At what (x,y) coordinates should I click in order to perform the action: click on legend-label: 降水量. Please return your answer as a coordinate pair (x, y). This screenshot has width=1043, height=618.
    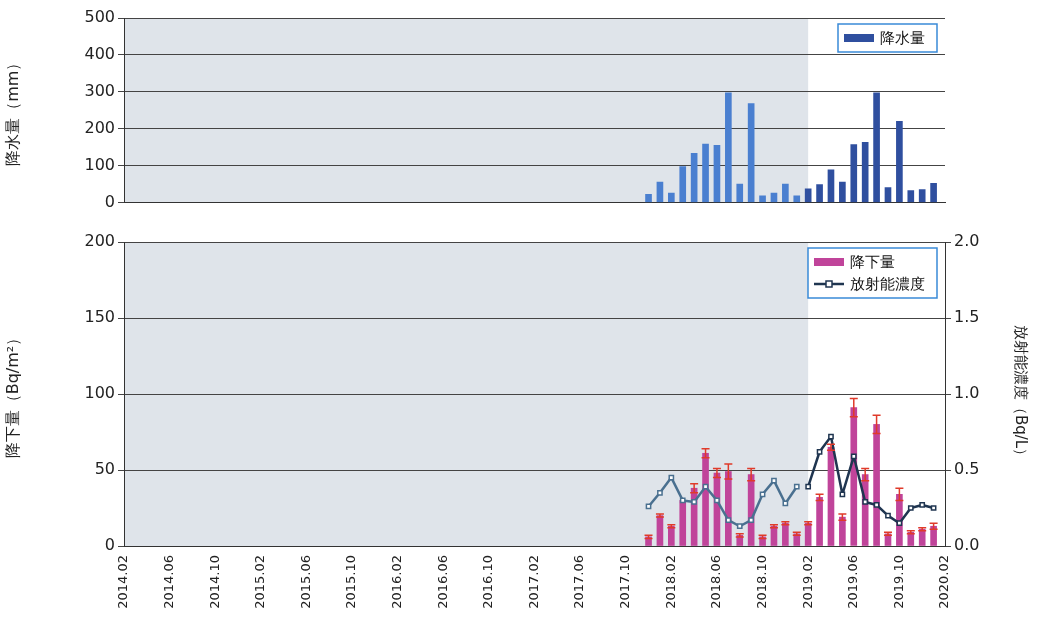
    Looking at the image, I should click on (902, 37).